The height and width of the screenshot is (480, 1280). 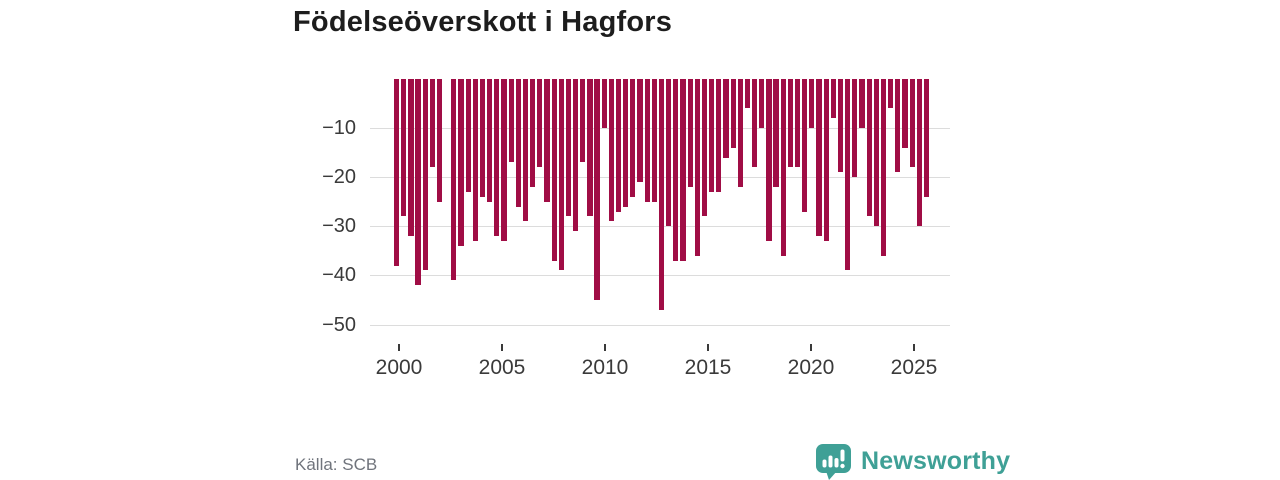 I want to click on y-axis-tick-label: −30, so click(x=339, y=226).